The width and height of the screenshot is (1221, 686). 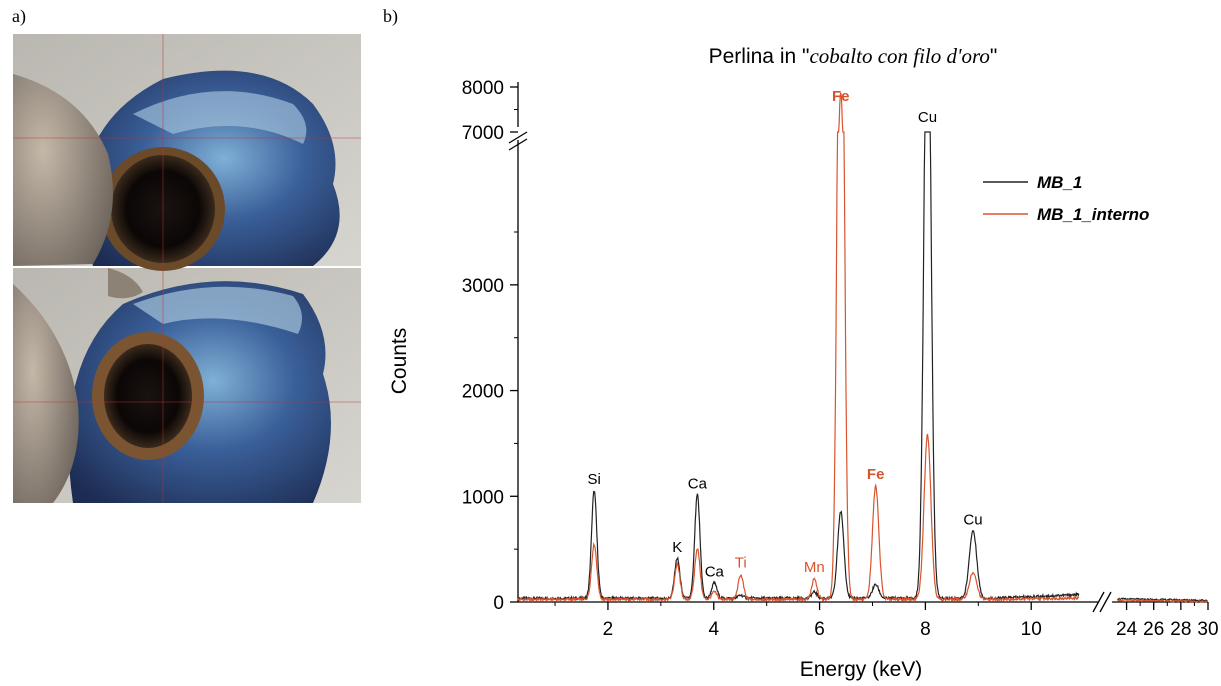 What do you see at coordinates (483, 286) in the screenshot?
I see `y-tick-label: 3000` at bounding box center [483, 286].